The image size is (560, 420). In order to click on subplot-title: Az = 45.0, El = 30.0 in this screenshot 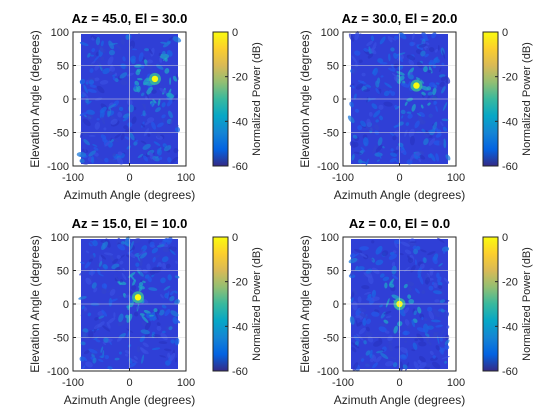, I will do `click(130, 18)`.